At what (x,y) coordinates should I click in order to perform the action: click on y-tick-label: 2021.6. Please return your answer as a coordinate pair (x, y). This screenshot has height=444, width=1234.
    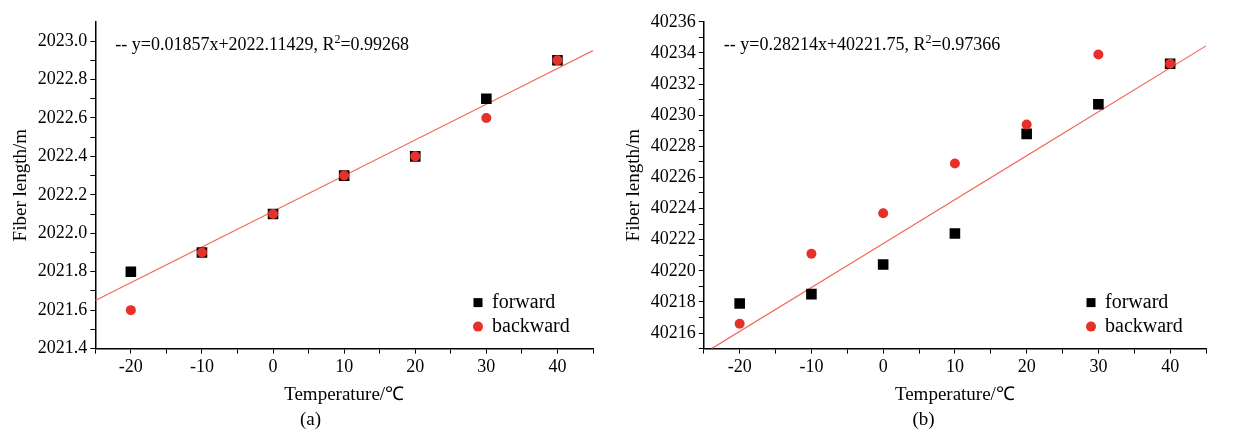
    Looking at the image, I should click on (62, 308).